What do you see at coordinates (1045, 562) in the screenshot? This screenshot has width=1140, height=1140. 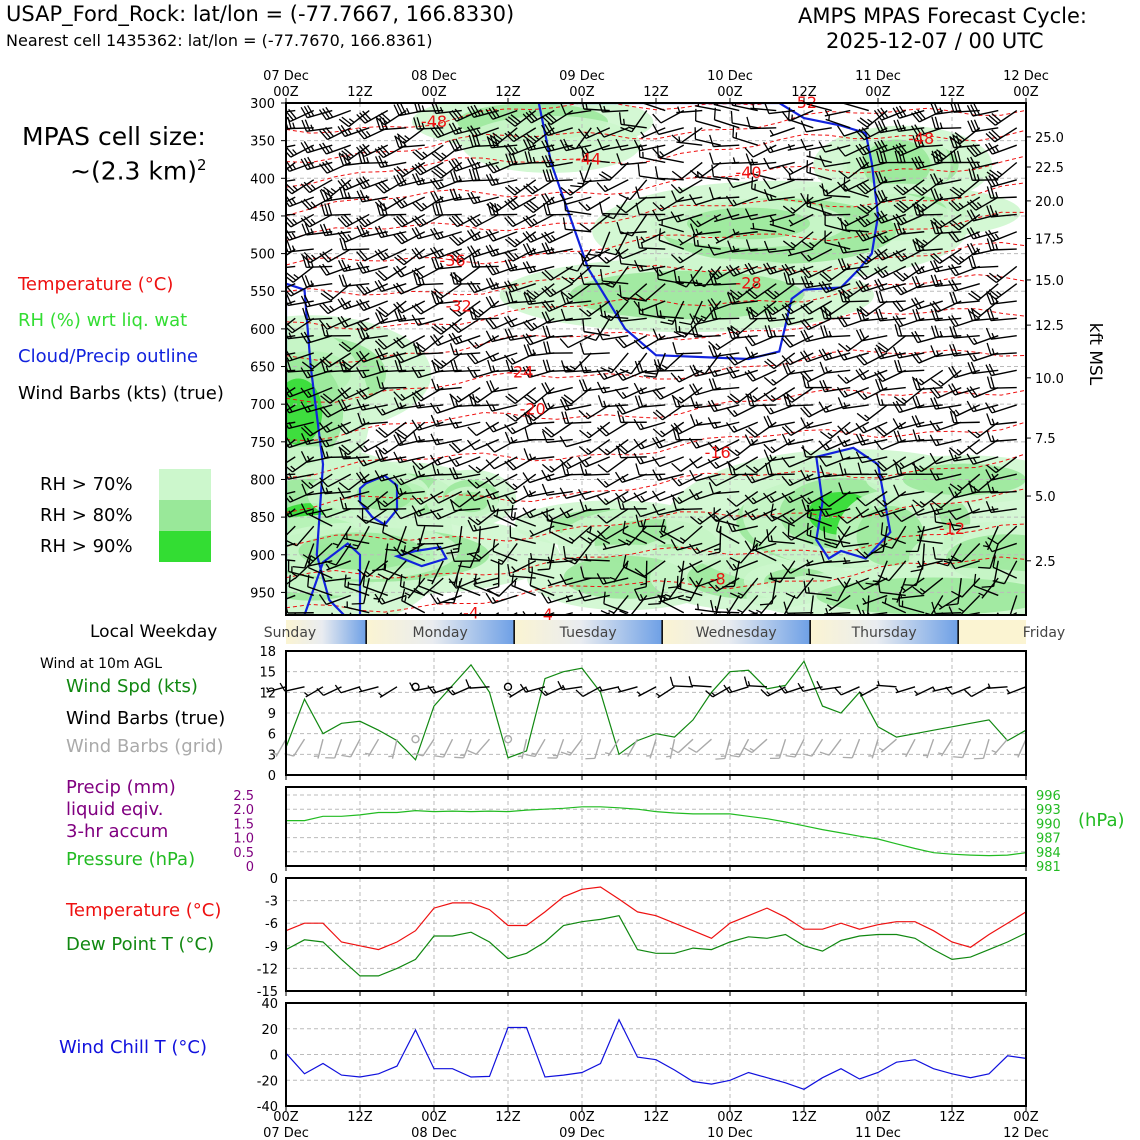 I see `altitude-tick-label: 2.5` at bounding box center [1045, 562].